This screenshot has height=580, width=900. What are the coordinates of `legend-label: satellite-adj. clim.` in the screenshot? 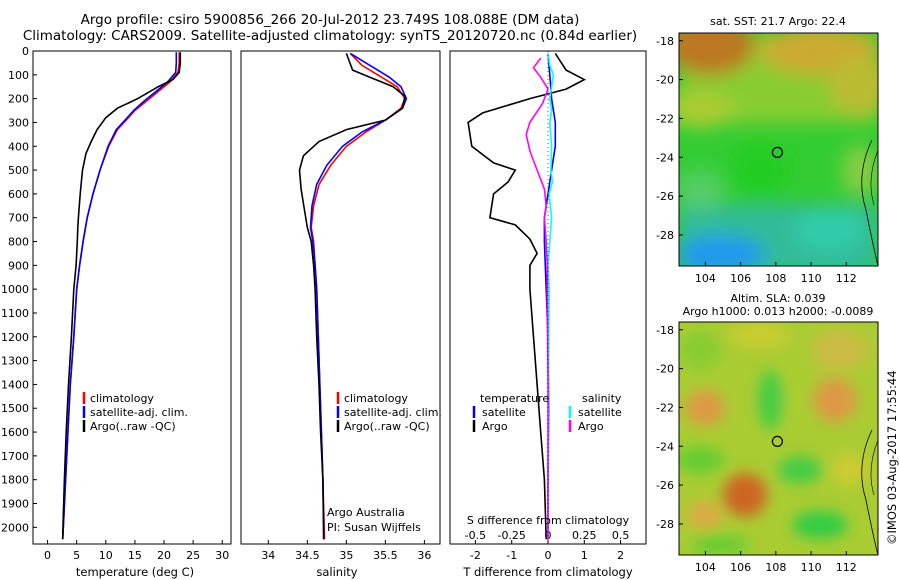 It's located at (393, 412).